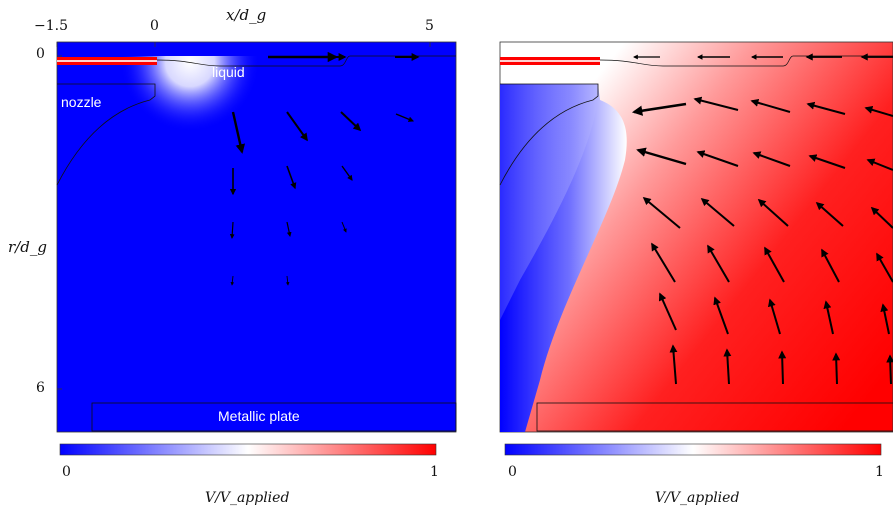 The width and height of the screenshot is (893, 519). Describe the element at coordinates (697, 498) in the screenshot. I see `right-colorbar-label: V/V_applied` at that location.